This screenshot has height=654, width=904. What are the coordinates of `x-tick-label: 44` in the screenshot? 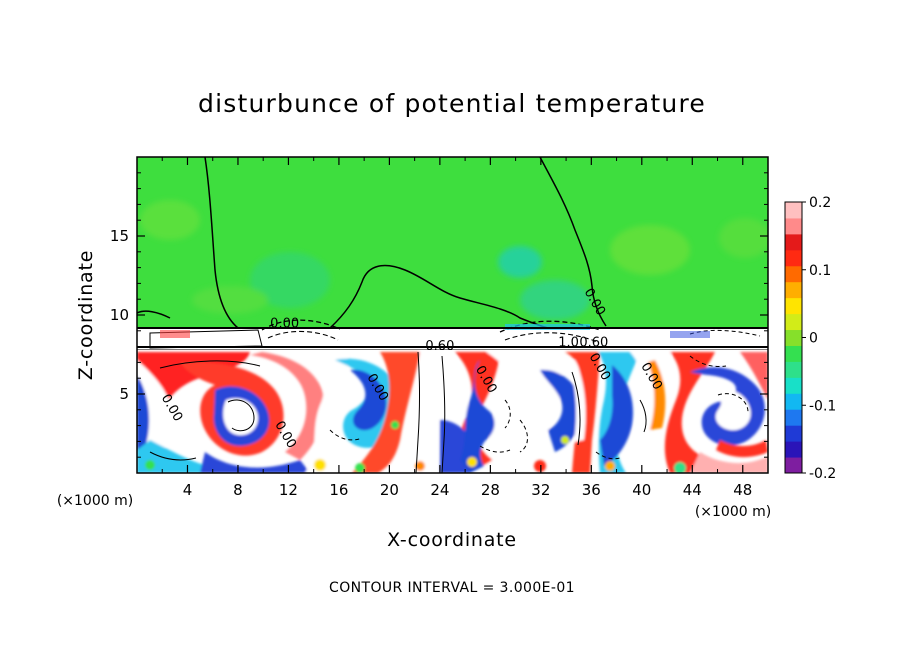 It's located at (692, 490).